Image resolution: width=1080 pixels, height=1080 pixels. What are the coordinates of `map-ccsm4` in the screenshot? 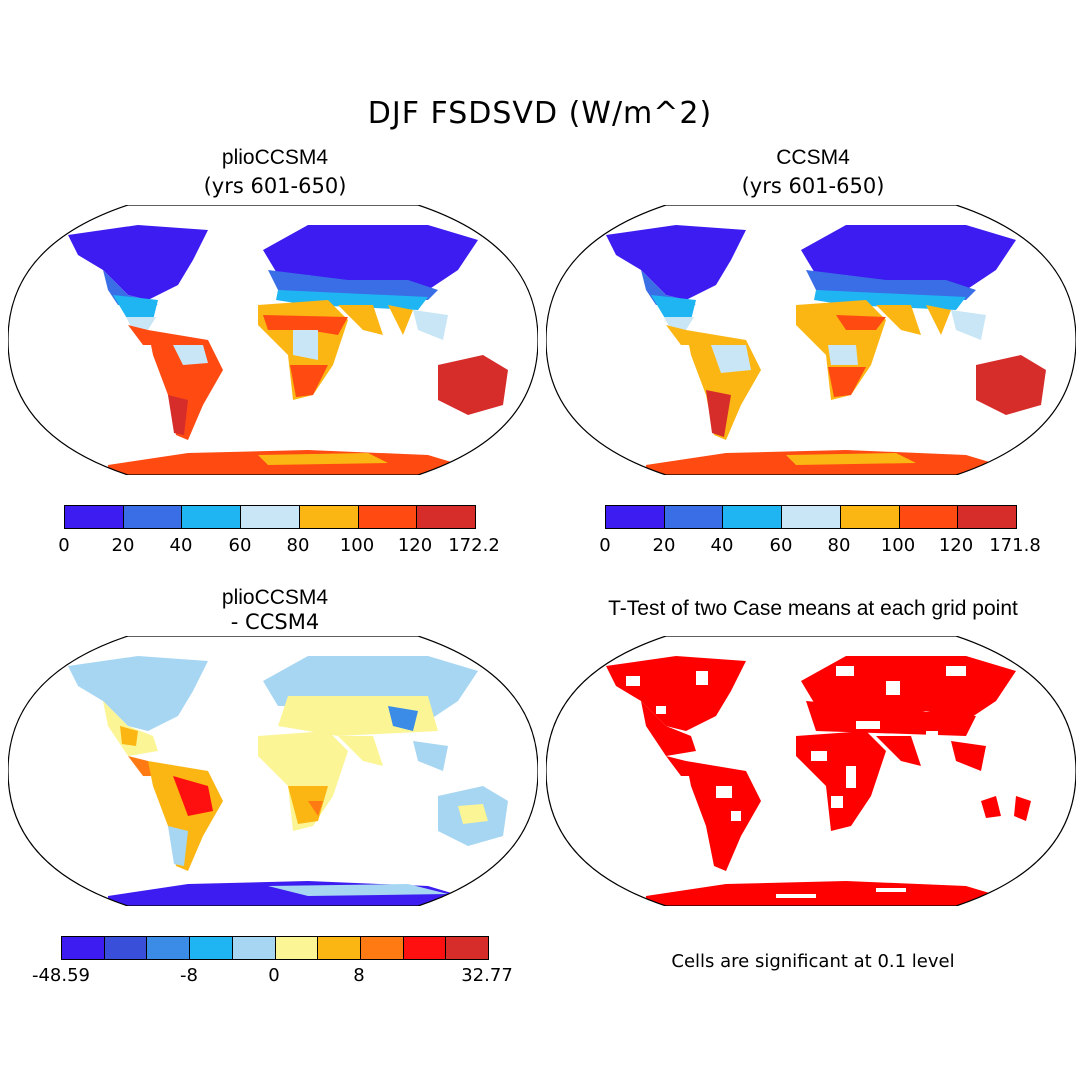 It's located at (811, 340).